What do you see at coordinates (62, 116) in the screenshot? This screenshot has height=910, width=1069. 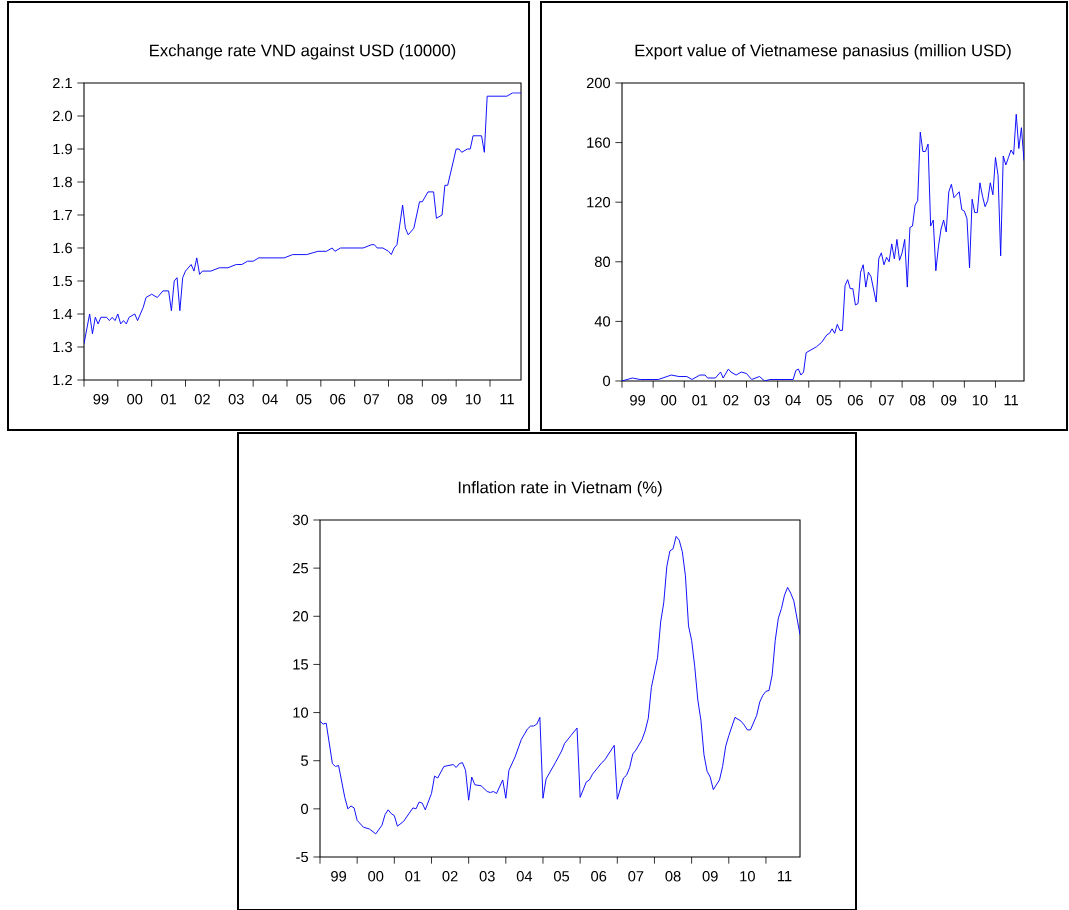 I see `y-tick-label: 2.0` at bounding box center [62, 116].